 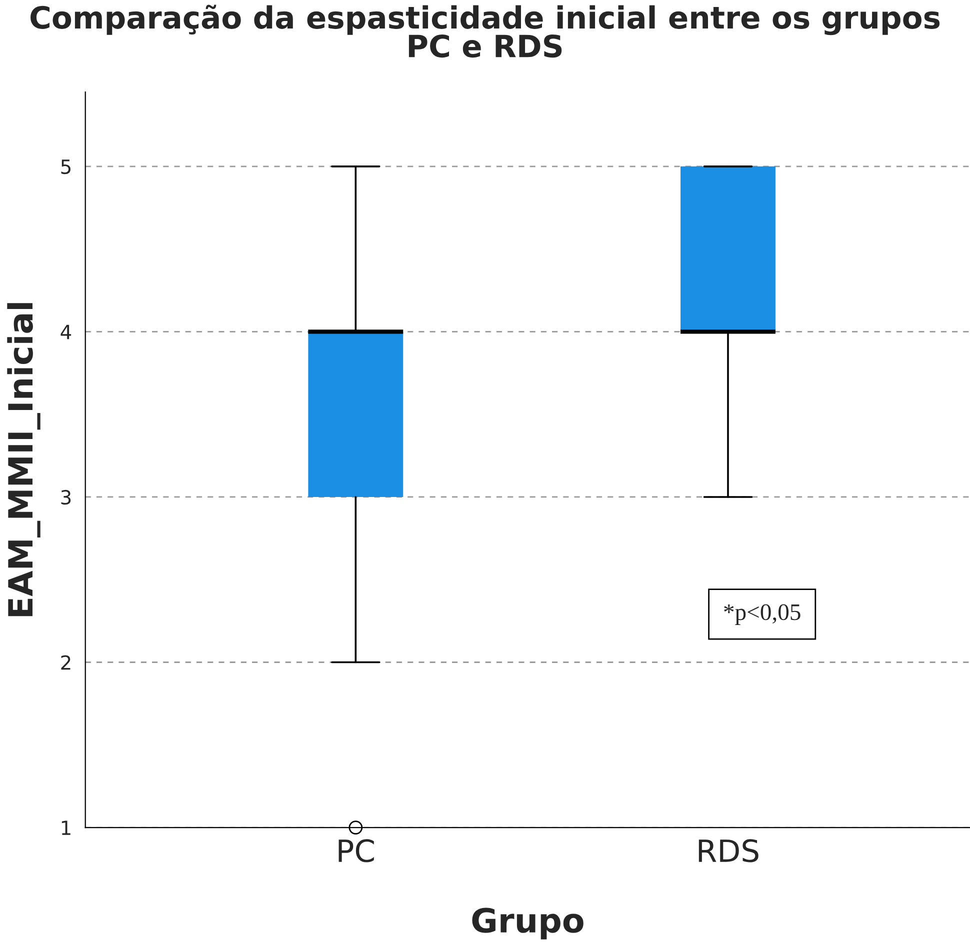 What do you see at coordinates (66, 497) in the screenshot?
I see `y-tick-label: 3` at bounding box center [66, 497].